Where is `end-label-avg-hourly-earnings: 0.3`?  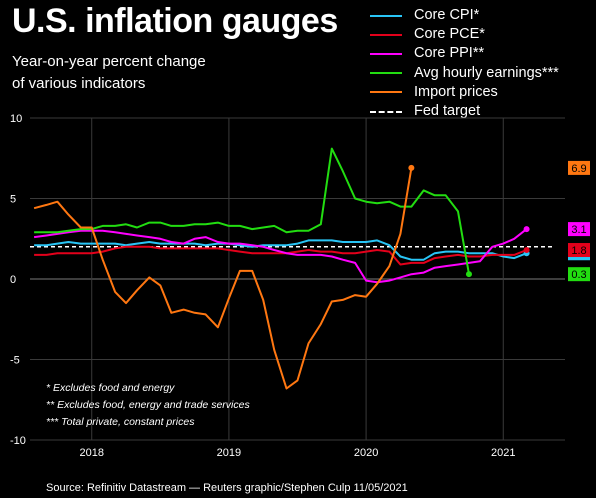 end-label-avg-hourly-earnings: 0.3 is located at coordinates (579, 274).